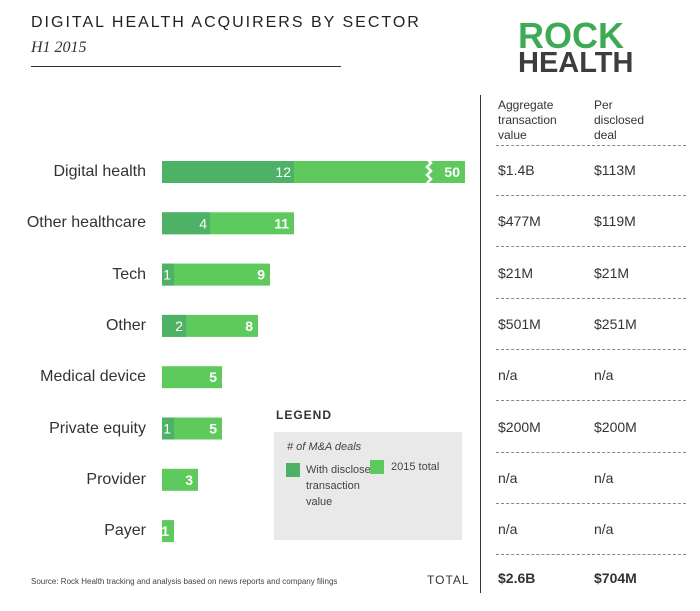 This screenshot has width=700, height=611. Describe the element at coordinates (377, 467) in the screenshot. I see `legend-swatch-total` at that location.